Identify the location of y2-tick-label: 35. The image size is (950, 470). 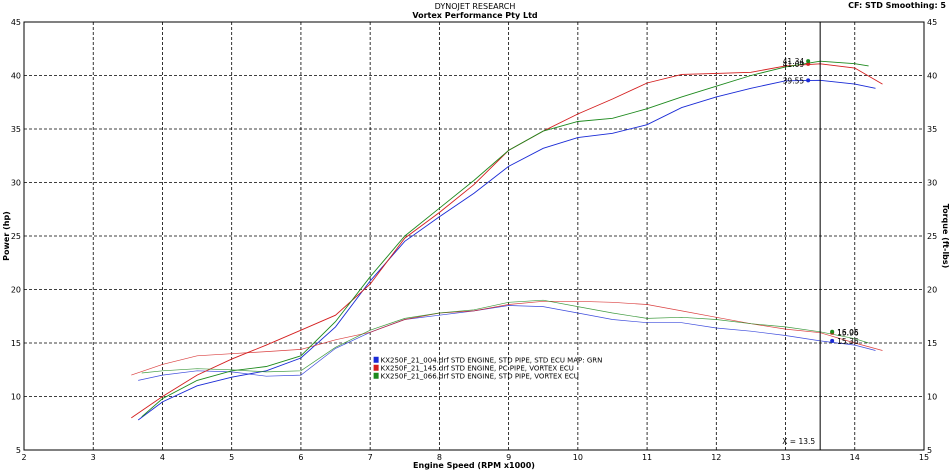
(932, 129).